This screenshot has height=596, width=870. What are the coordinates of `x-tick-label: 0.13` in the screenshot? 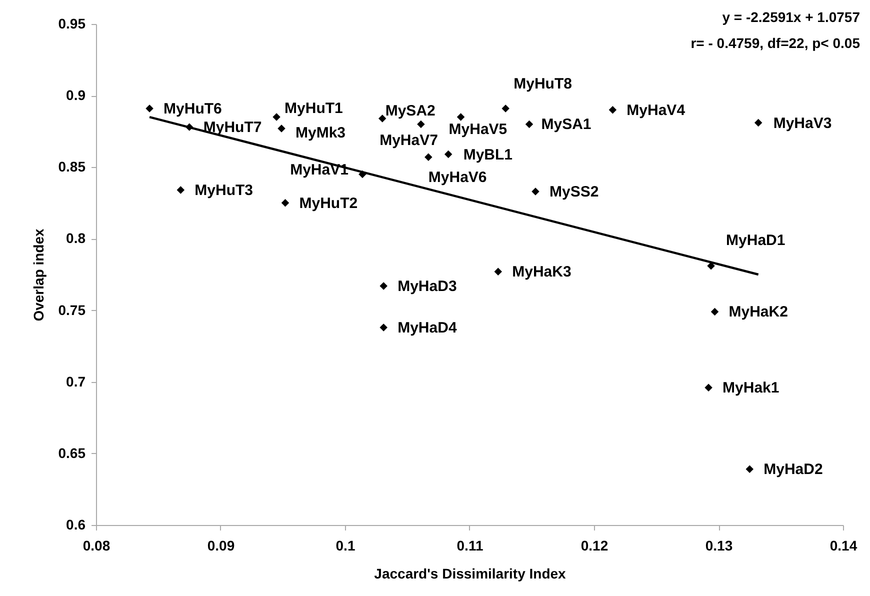 It's located at (719, 546).